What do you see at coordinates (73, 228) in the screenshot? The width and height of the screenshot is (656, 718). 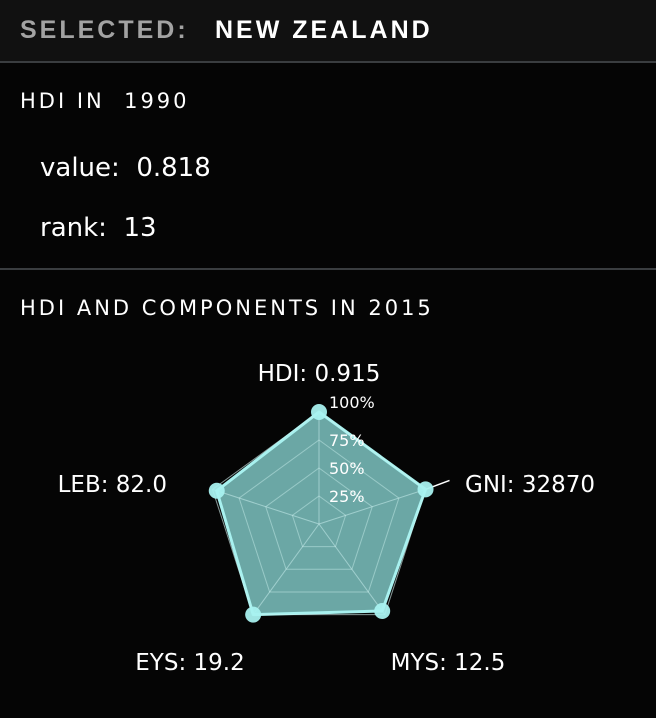 I see `hdi-1990-rank-label: rank:` at bounding box center [73, 228].